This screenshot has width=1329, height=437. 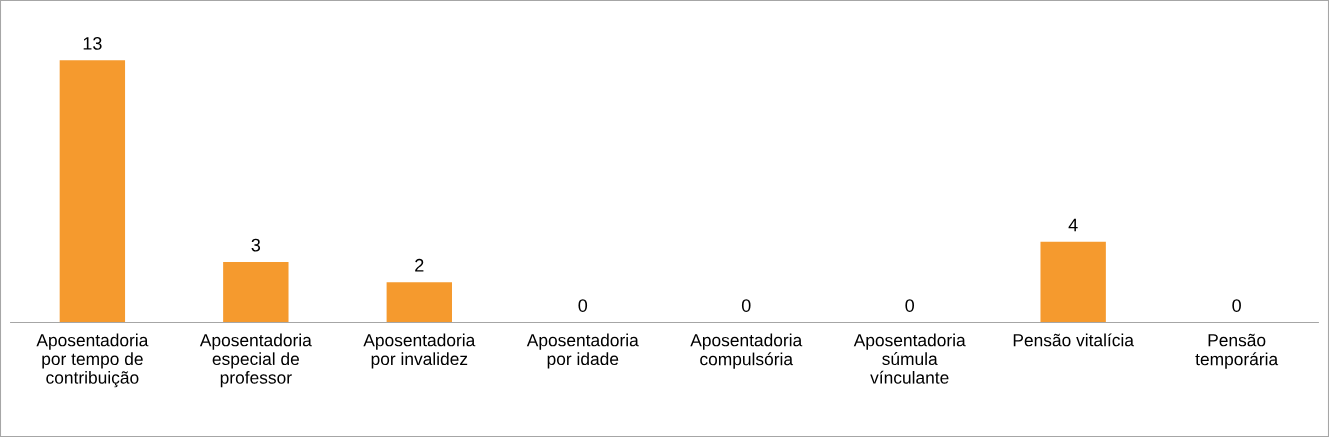 I want to click on x-tick-label: Aposentadoria por idade, so click(x=582, y=351).